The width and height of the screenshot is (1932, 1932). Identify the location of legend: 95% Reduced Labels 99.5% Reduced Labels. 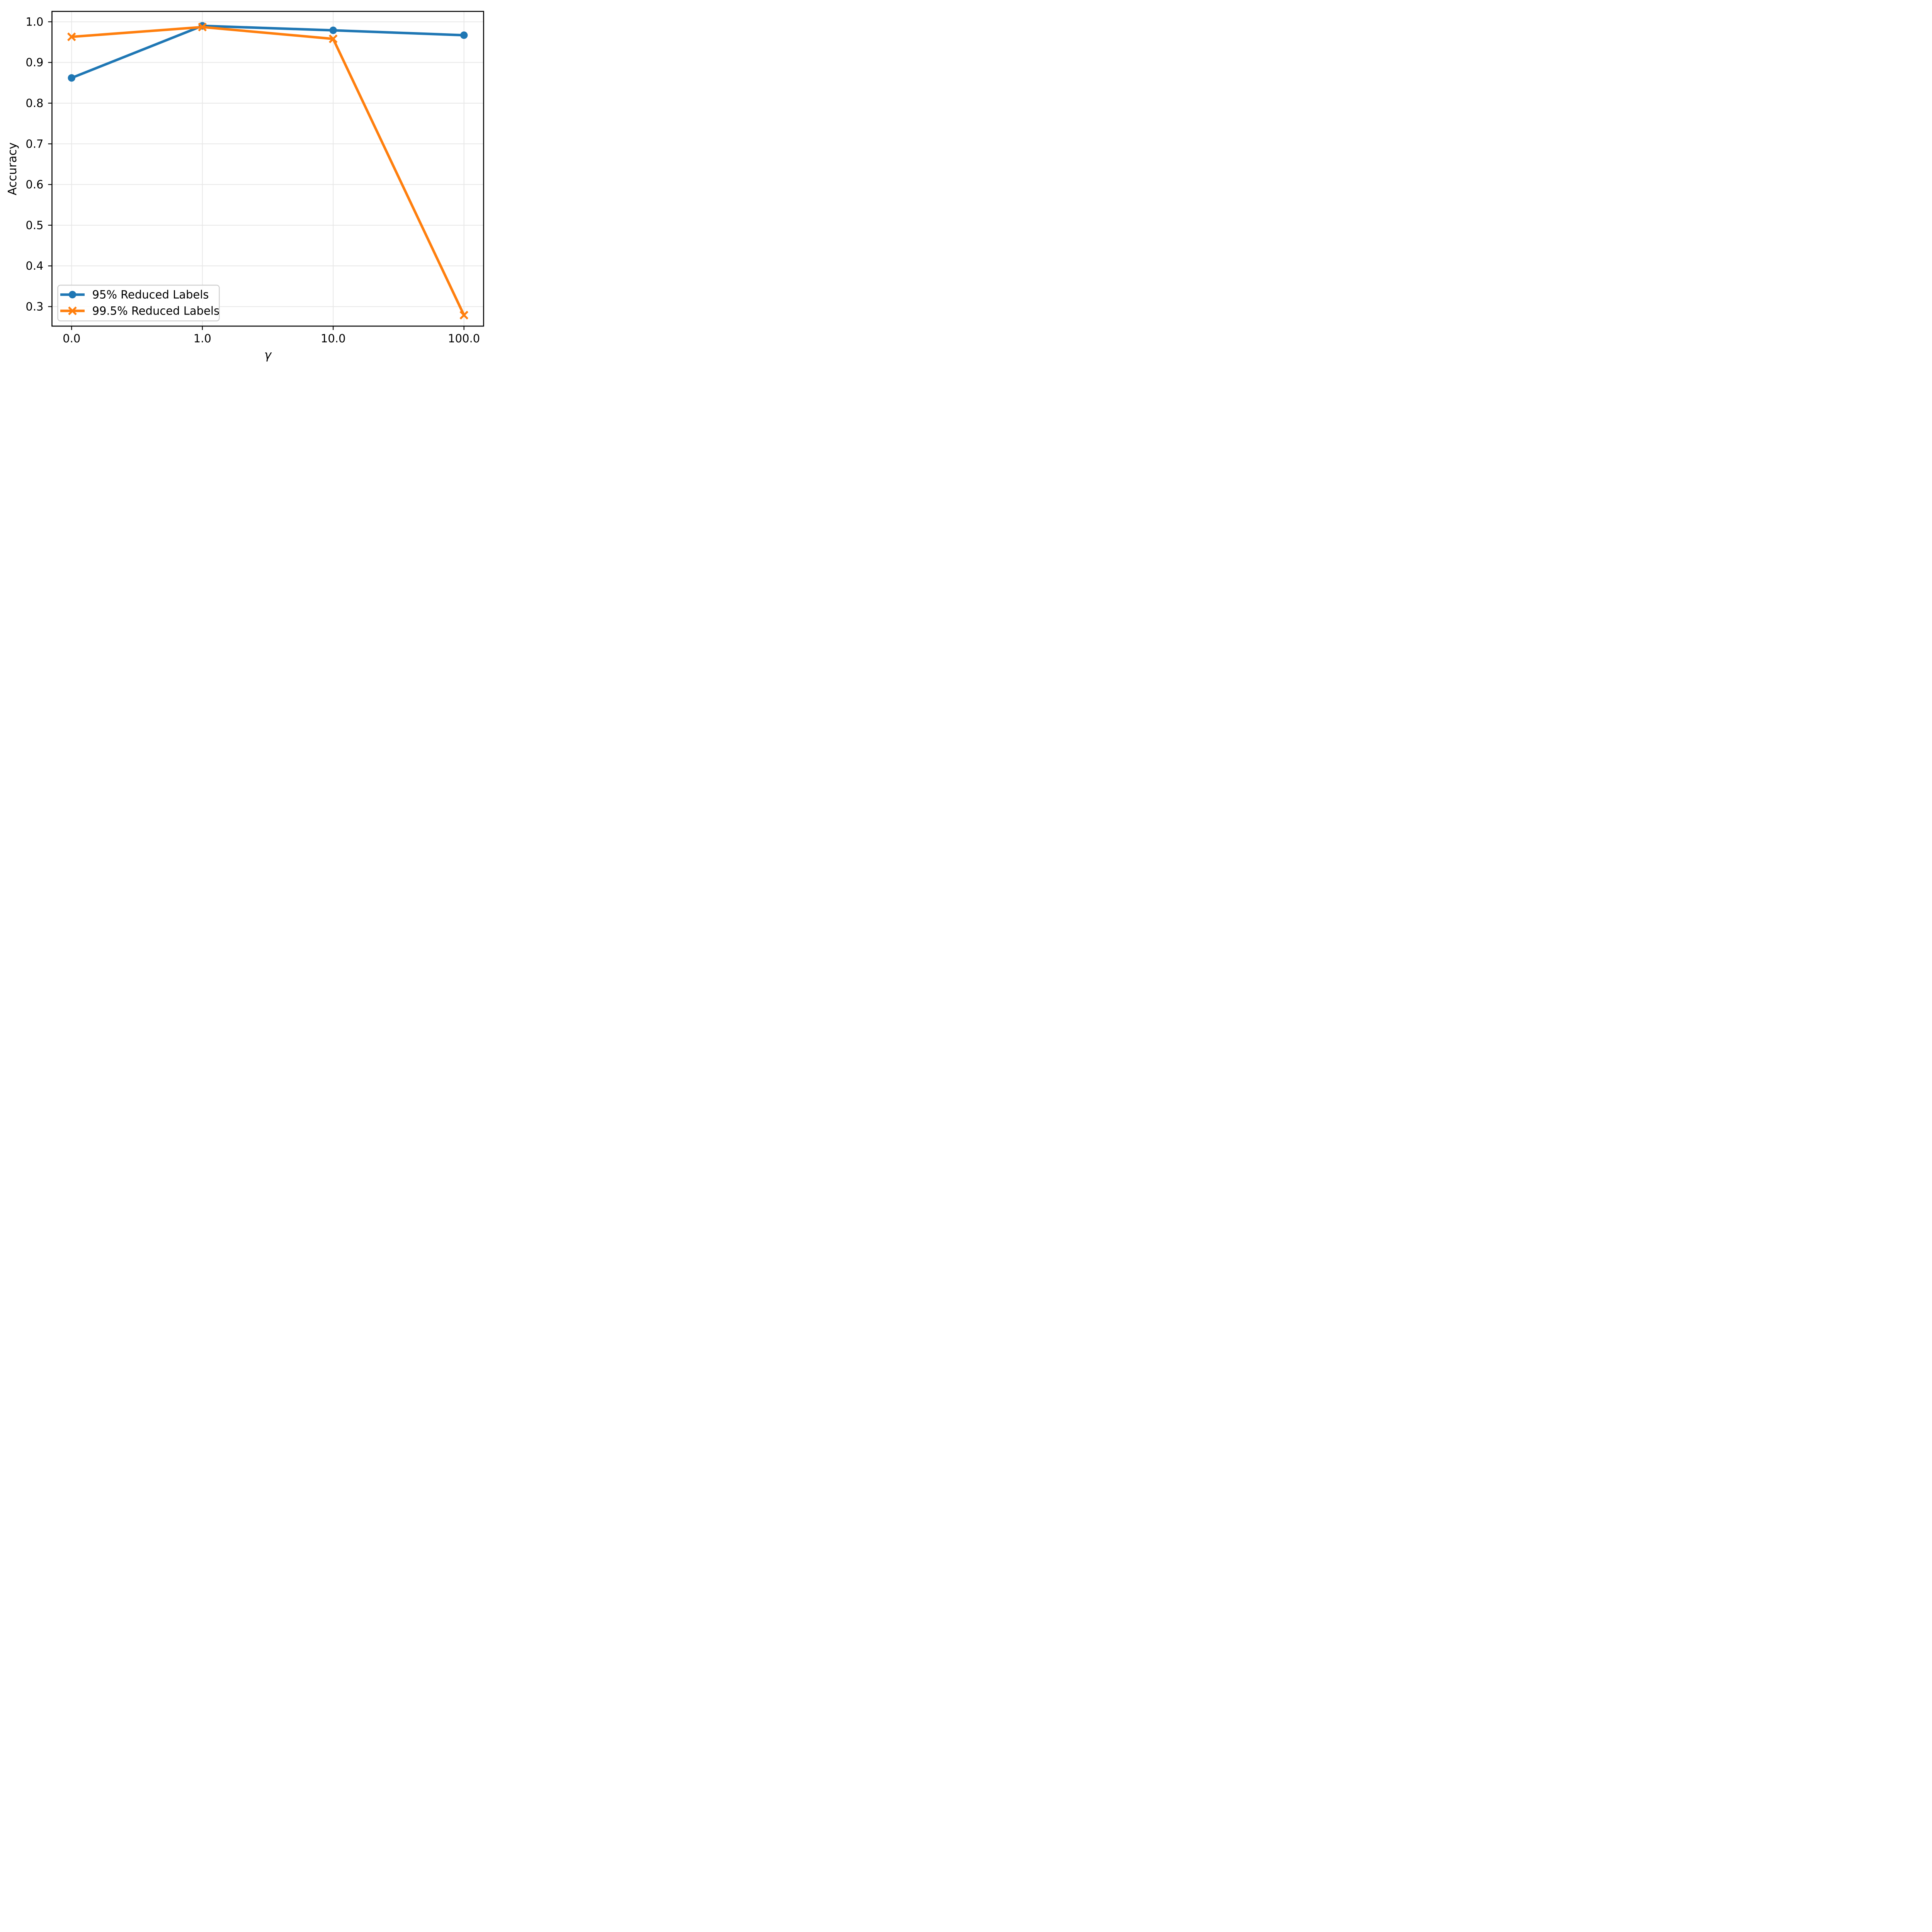
(138, 303).